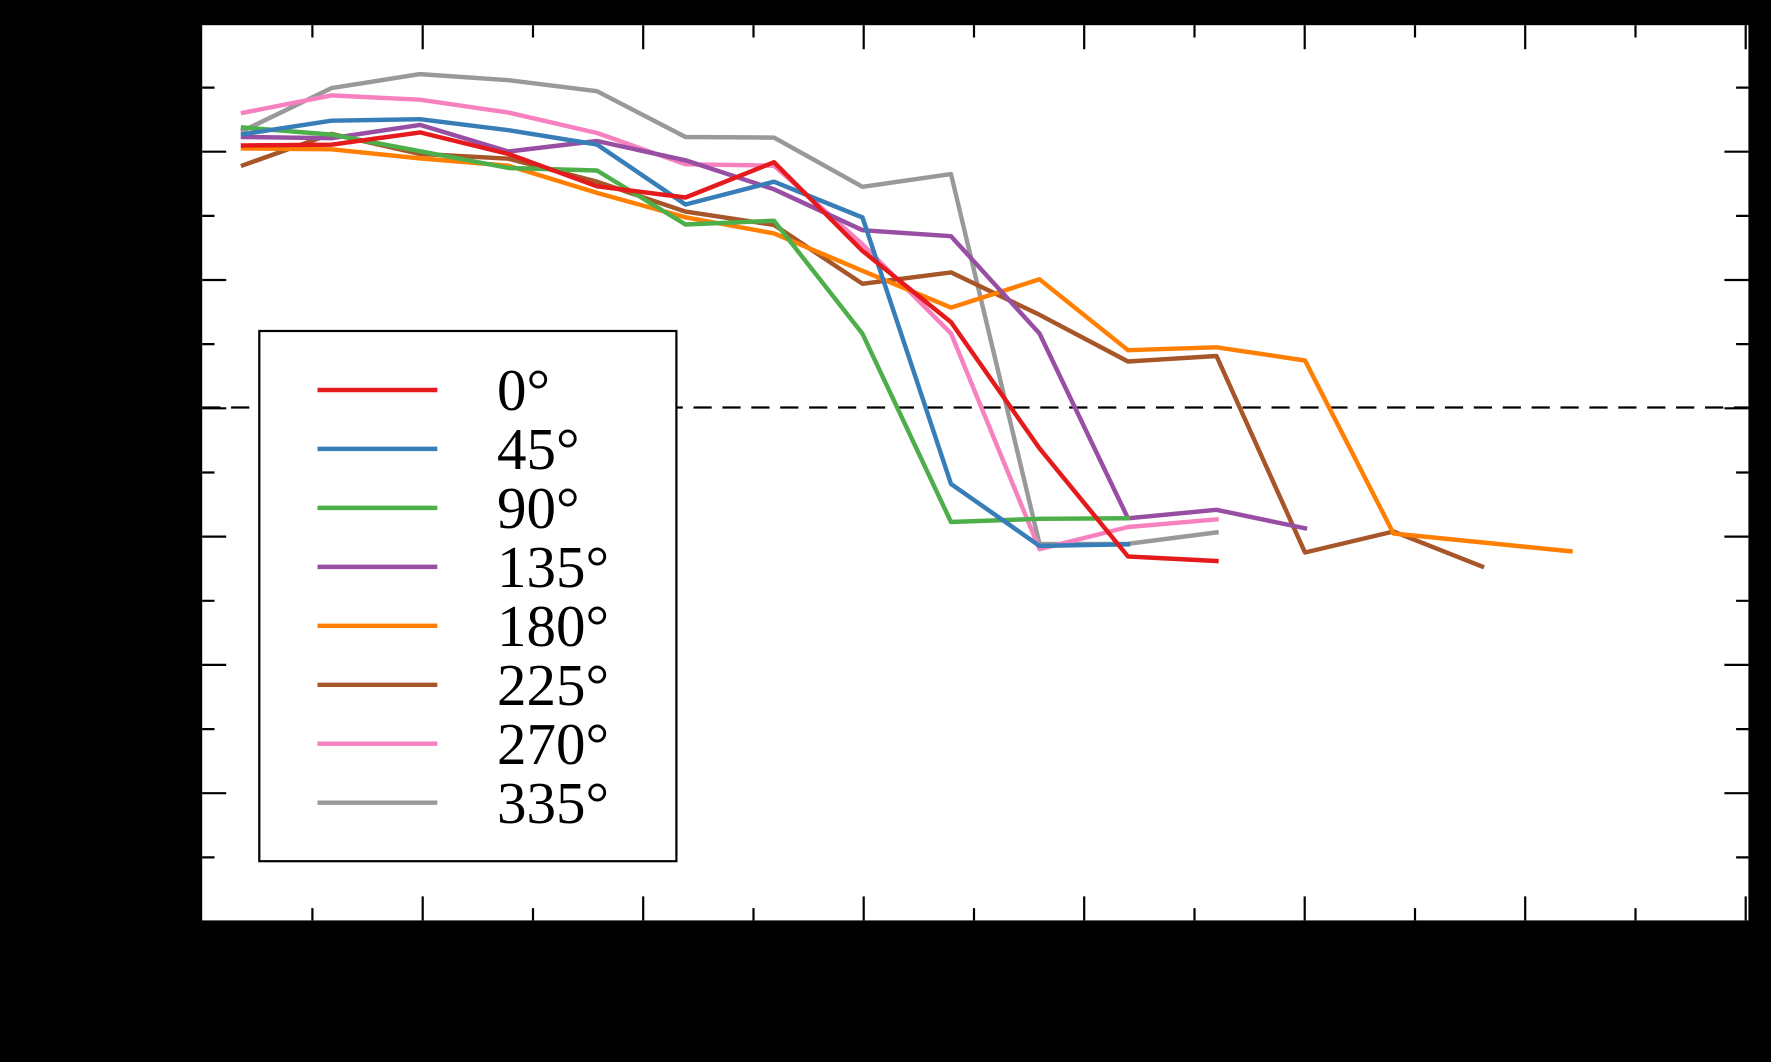 Image resolution: width=1771 pixels, height=1062 pixels. I want to click on svg-text: 180°, so click(553, 626).